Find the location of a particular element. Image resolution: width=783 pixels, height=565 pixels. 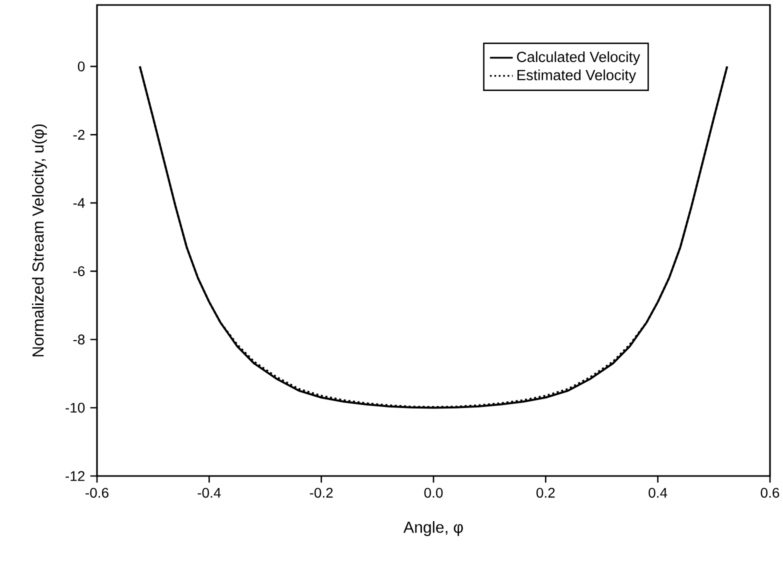

y-tick-label: -6 is located at coordinates (79, 271).